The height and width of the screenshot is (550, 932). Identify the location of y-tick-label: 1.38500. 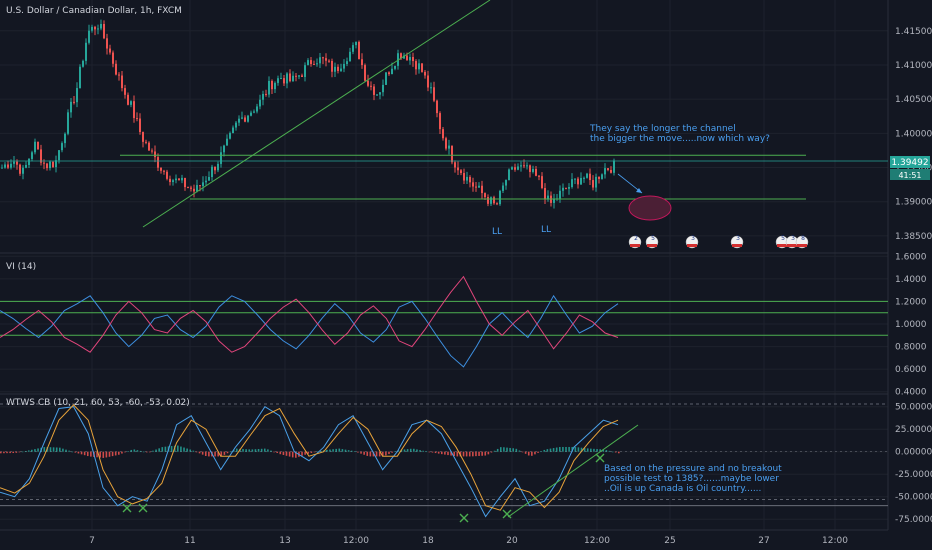
(913, 237).